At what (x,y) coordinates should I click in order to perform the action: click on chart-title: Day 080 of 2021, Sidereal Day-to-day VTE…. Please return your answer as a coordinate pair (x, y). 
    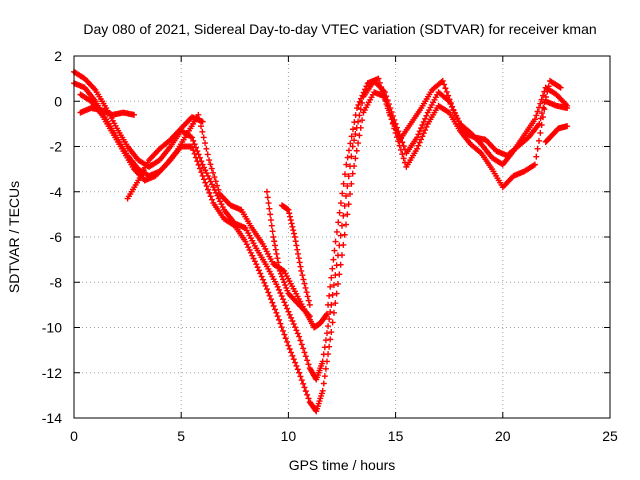
    Looking at the image, I should click on (339, 29).